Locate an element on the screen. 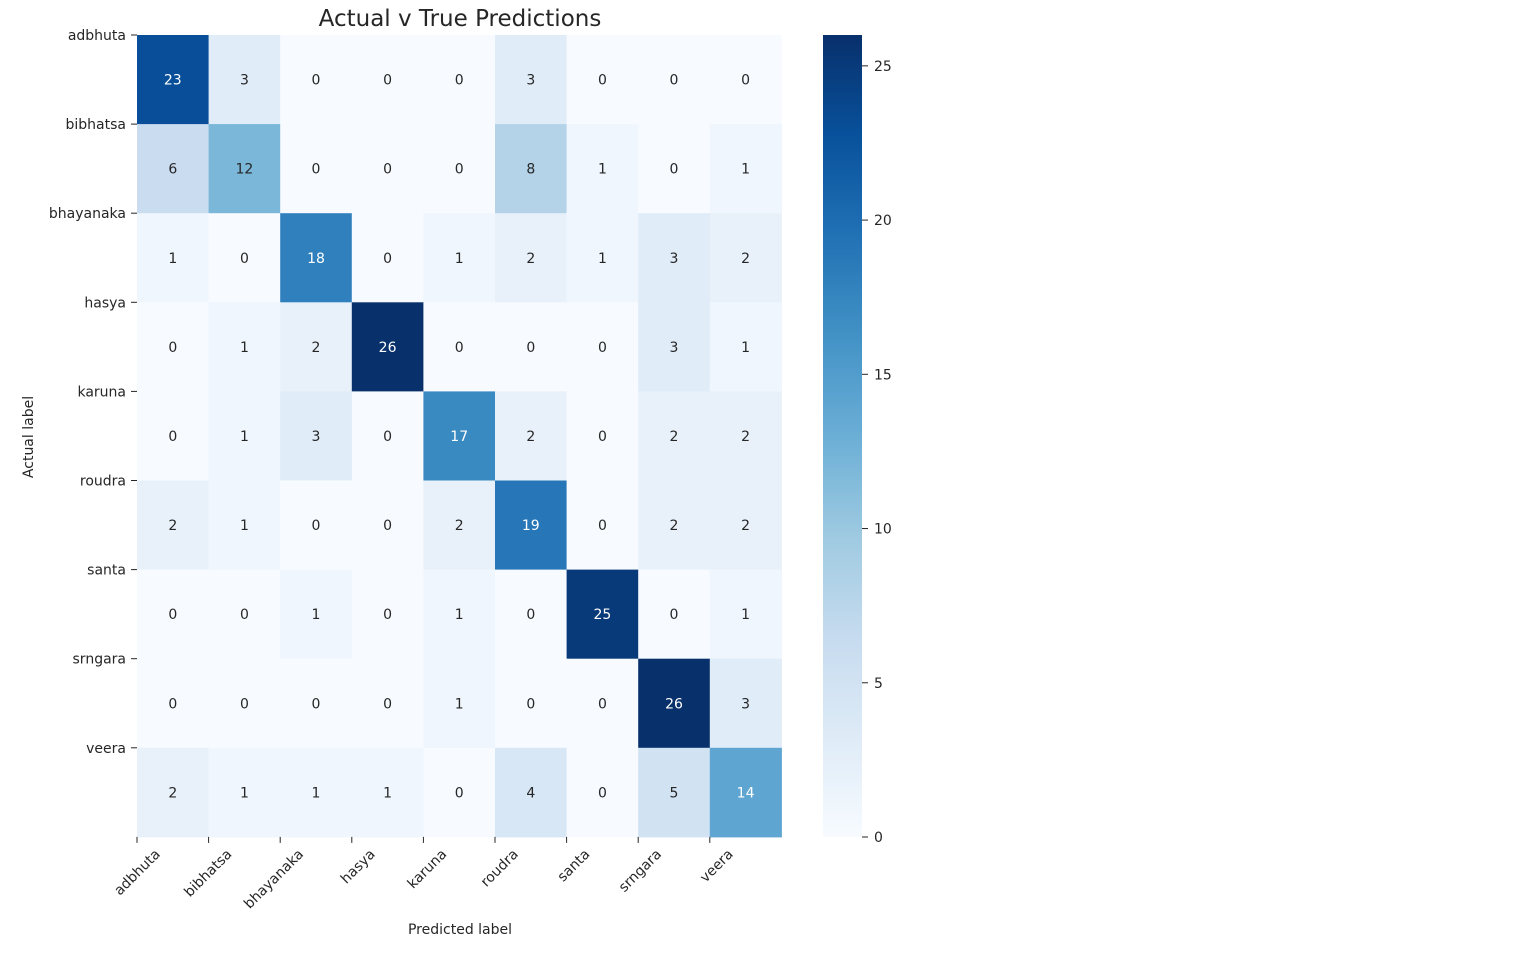 The width and height of the screenshot is (1524, 962). x-tick-label: hasya is located at coordinates (358, 866).